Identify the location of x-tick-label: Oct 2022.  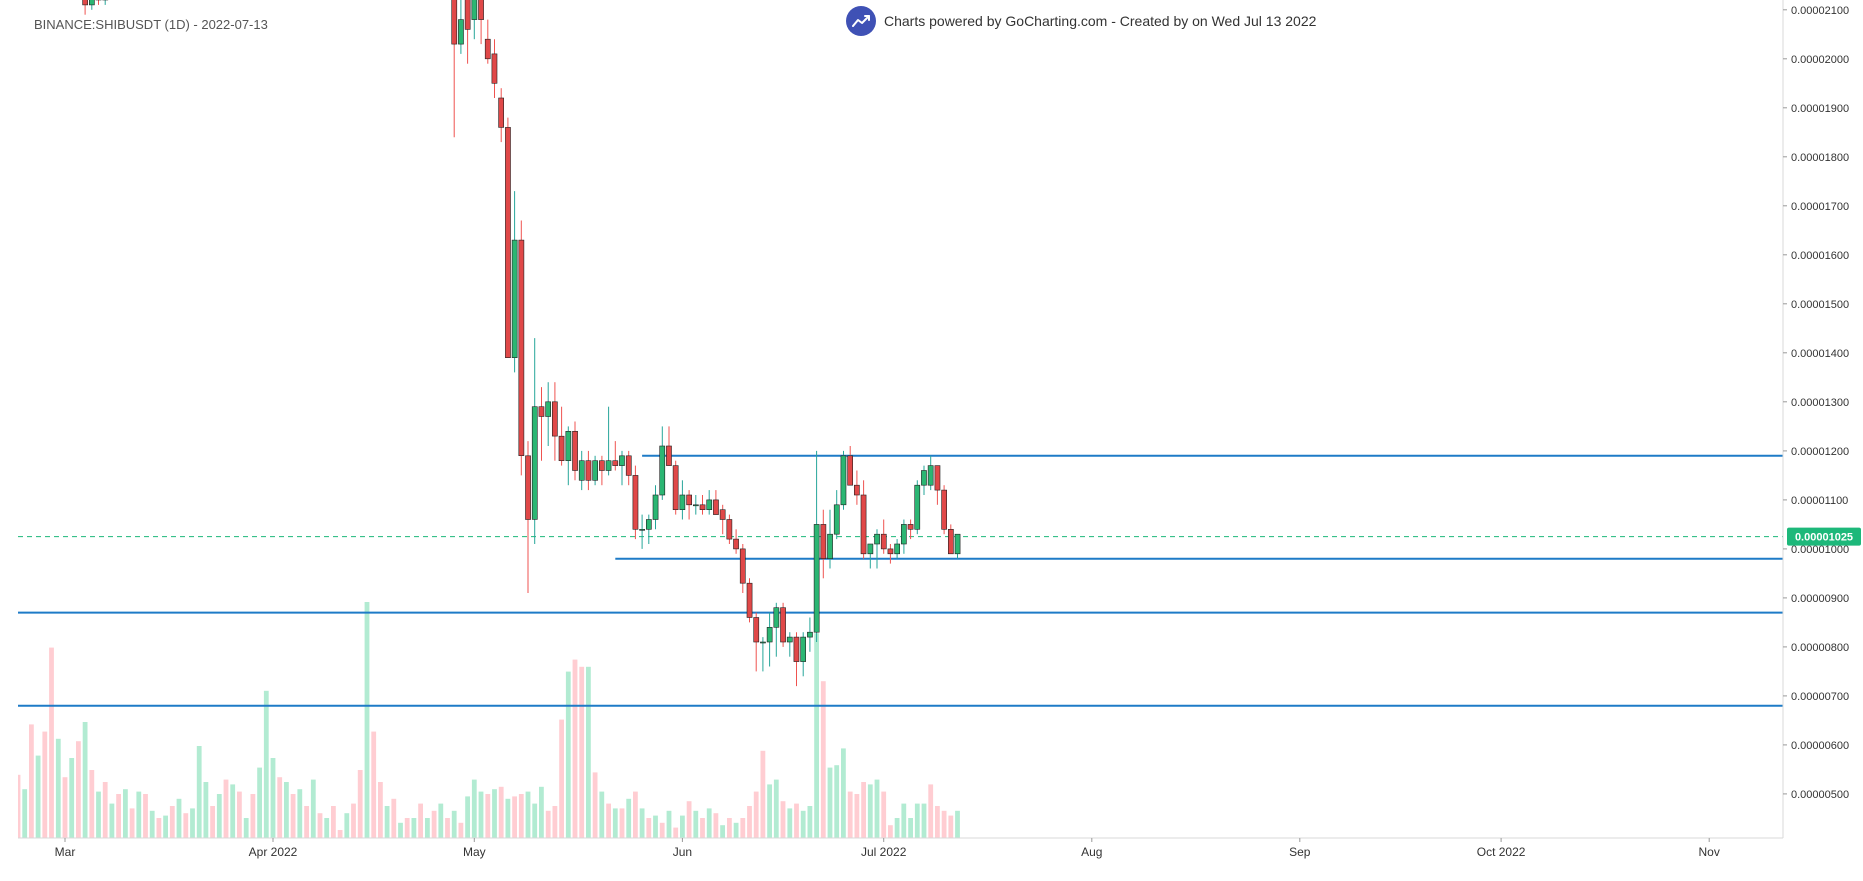
(1501, 852).